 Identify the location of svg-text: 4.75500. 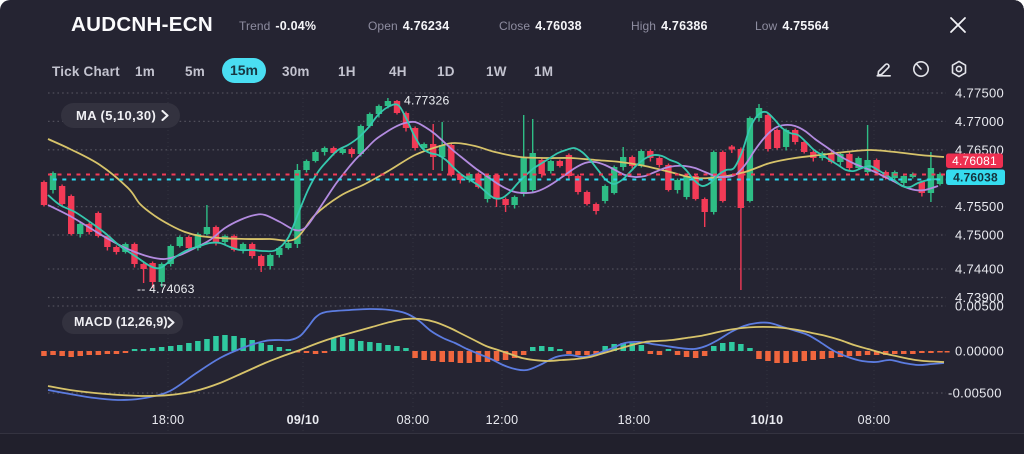
(979, 206).